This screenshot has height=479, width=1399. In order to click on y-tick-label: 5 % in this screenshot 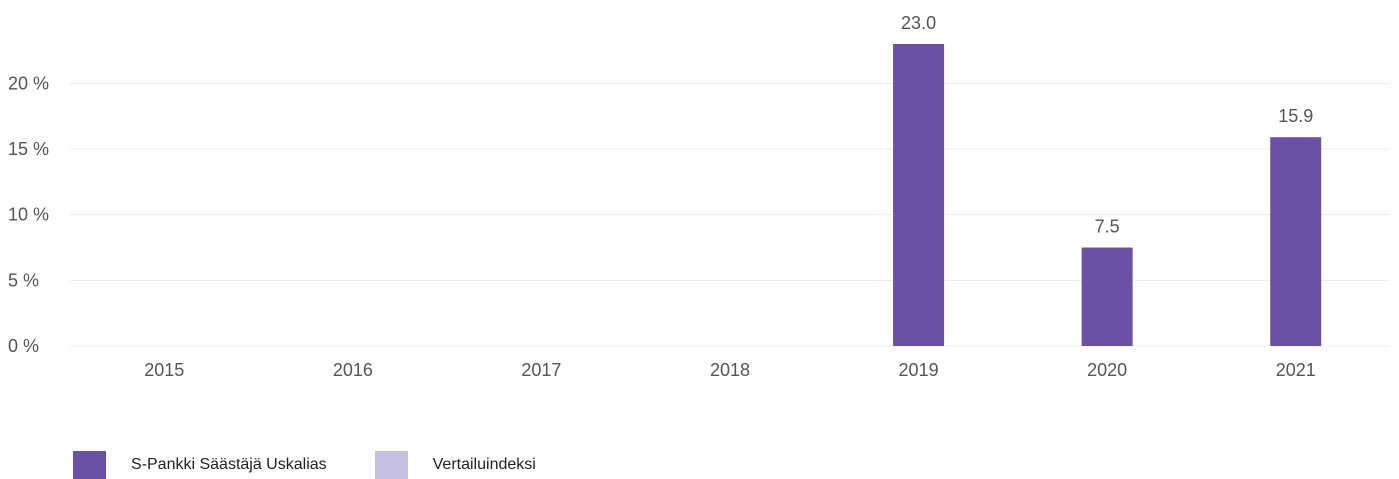, I will do `click(23, 280)`.